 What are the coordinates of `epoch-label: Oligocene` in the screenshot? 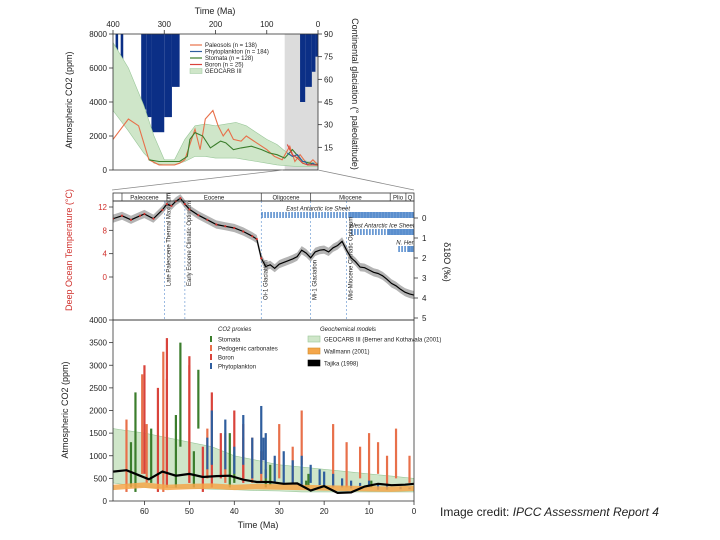 It's located at (286, 199).